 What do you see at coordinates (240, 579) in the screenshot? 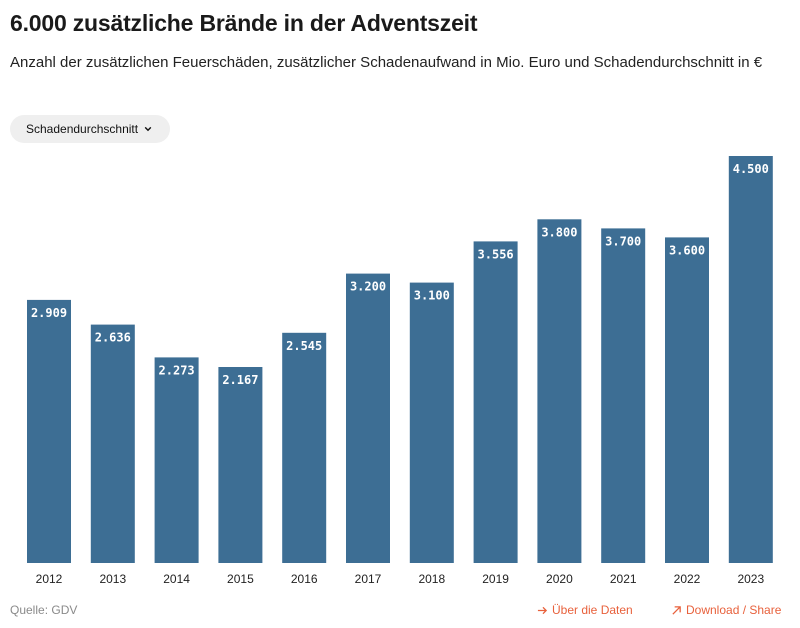
I see `x-tick-label: 2015` at bounding box center [240, 579].